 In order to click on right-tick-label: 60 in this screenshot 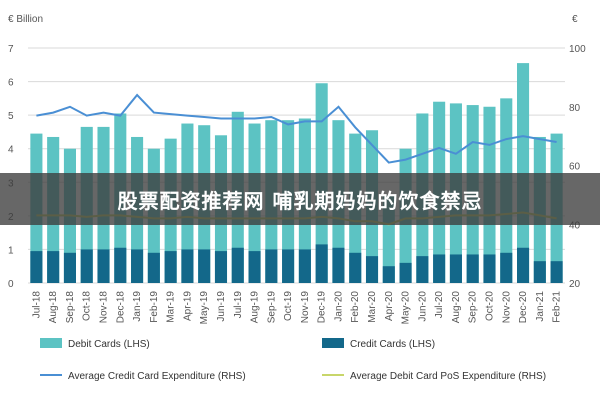, I will do `click(575, 167)`.